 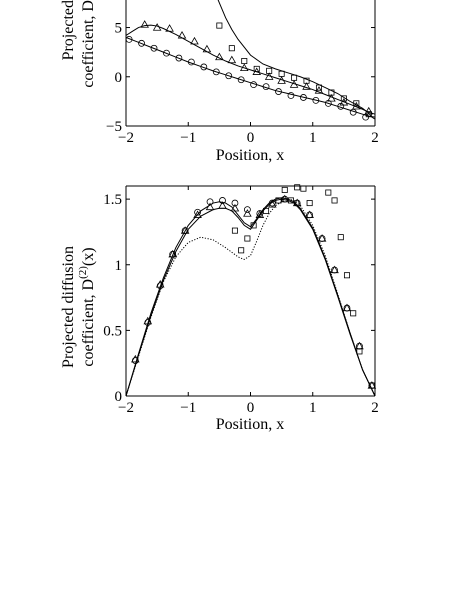 What do you see at coordinates (119, 397) in the screenshot?
I see `bottom-y-tick-label: 0` at bounding box center [119, 397].